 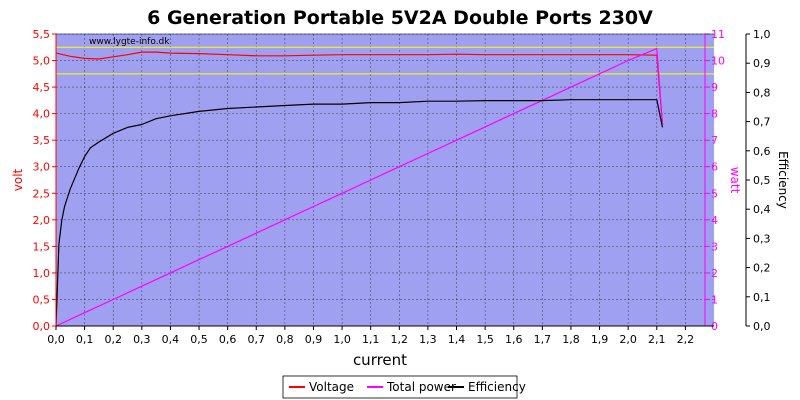 What do you see at coordinates (762, 180) in the screenshot?
I see `y-right-tick-label: 0,5` at bounding box center [762, 180].